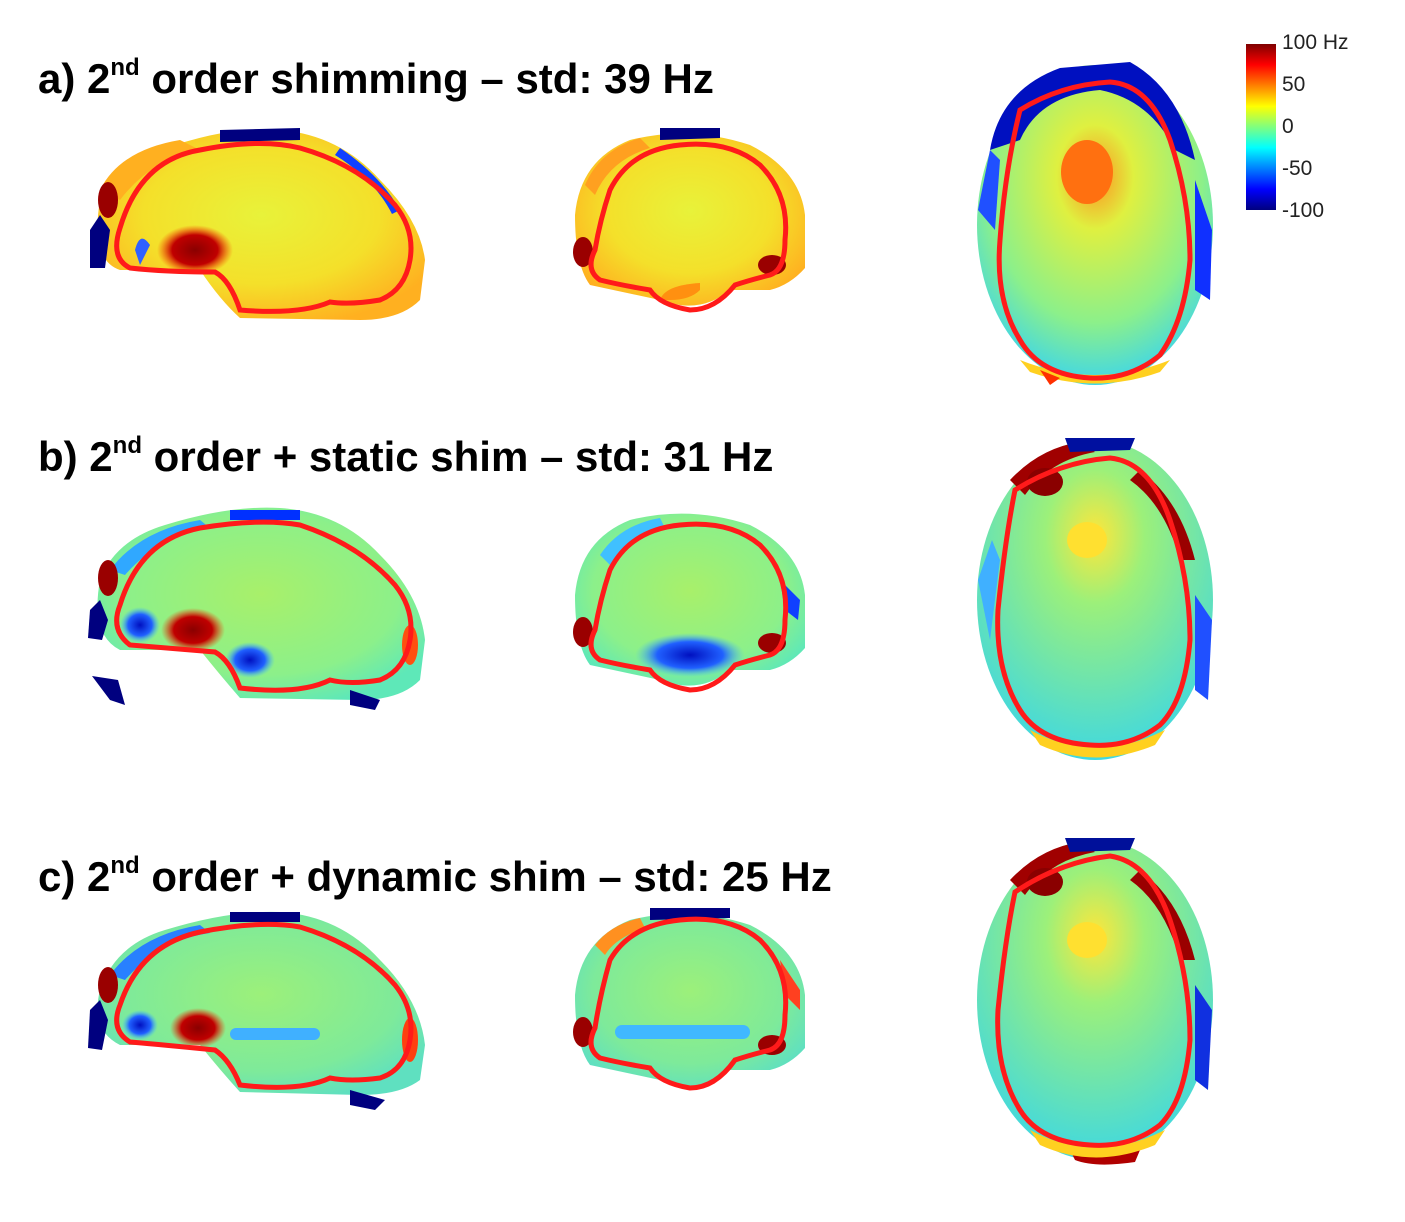 Image resolution: width=1405 pixels, height=1222 pixels. Describe the element at coordinates (1288, 126) in the screenshot. I see `colorbar-label-0: 0` at that location.